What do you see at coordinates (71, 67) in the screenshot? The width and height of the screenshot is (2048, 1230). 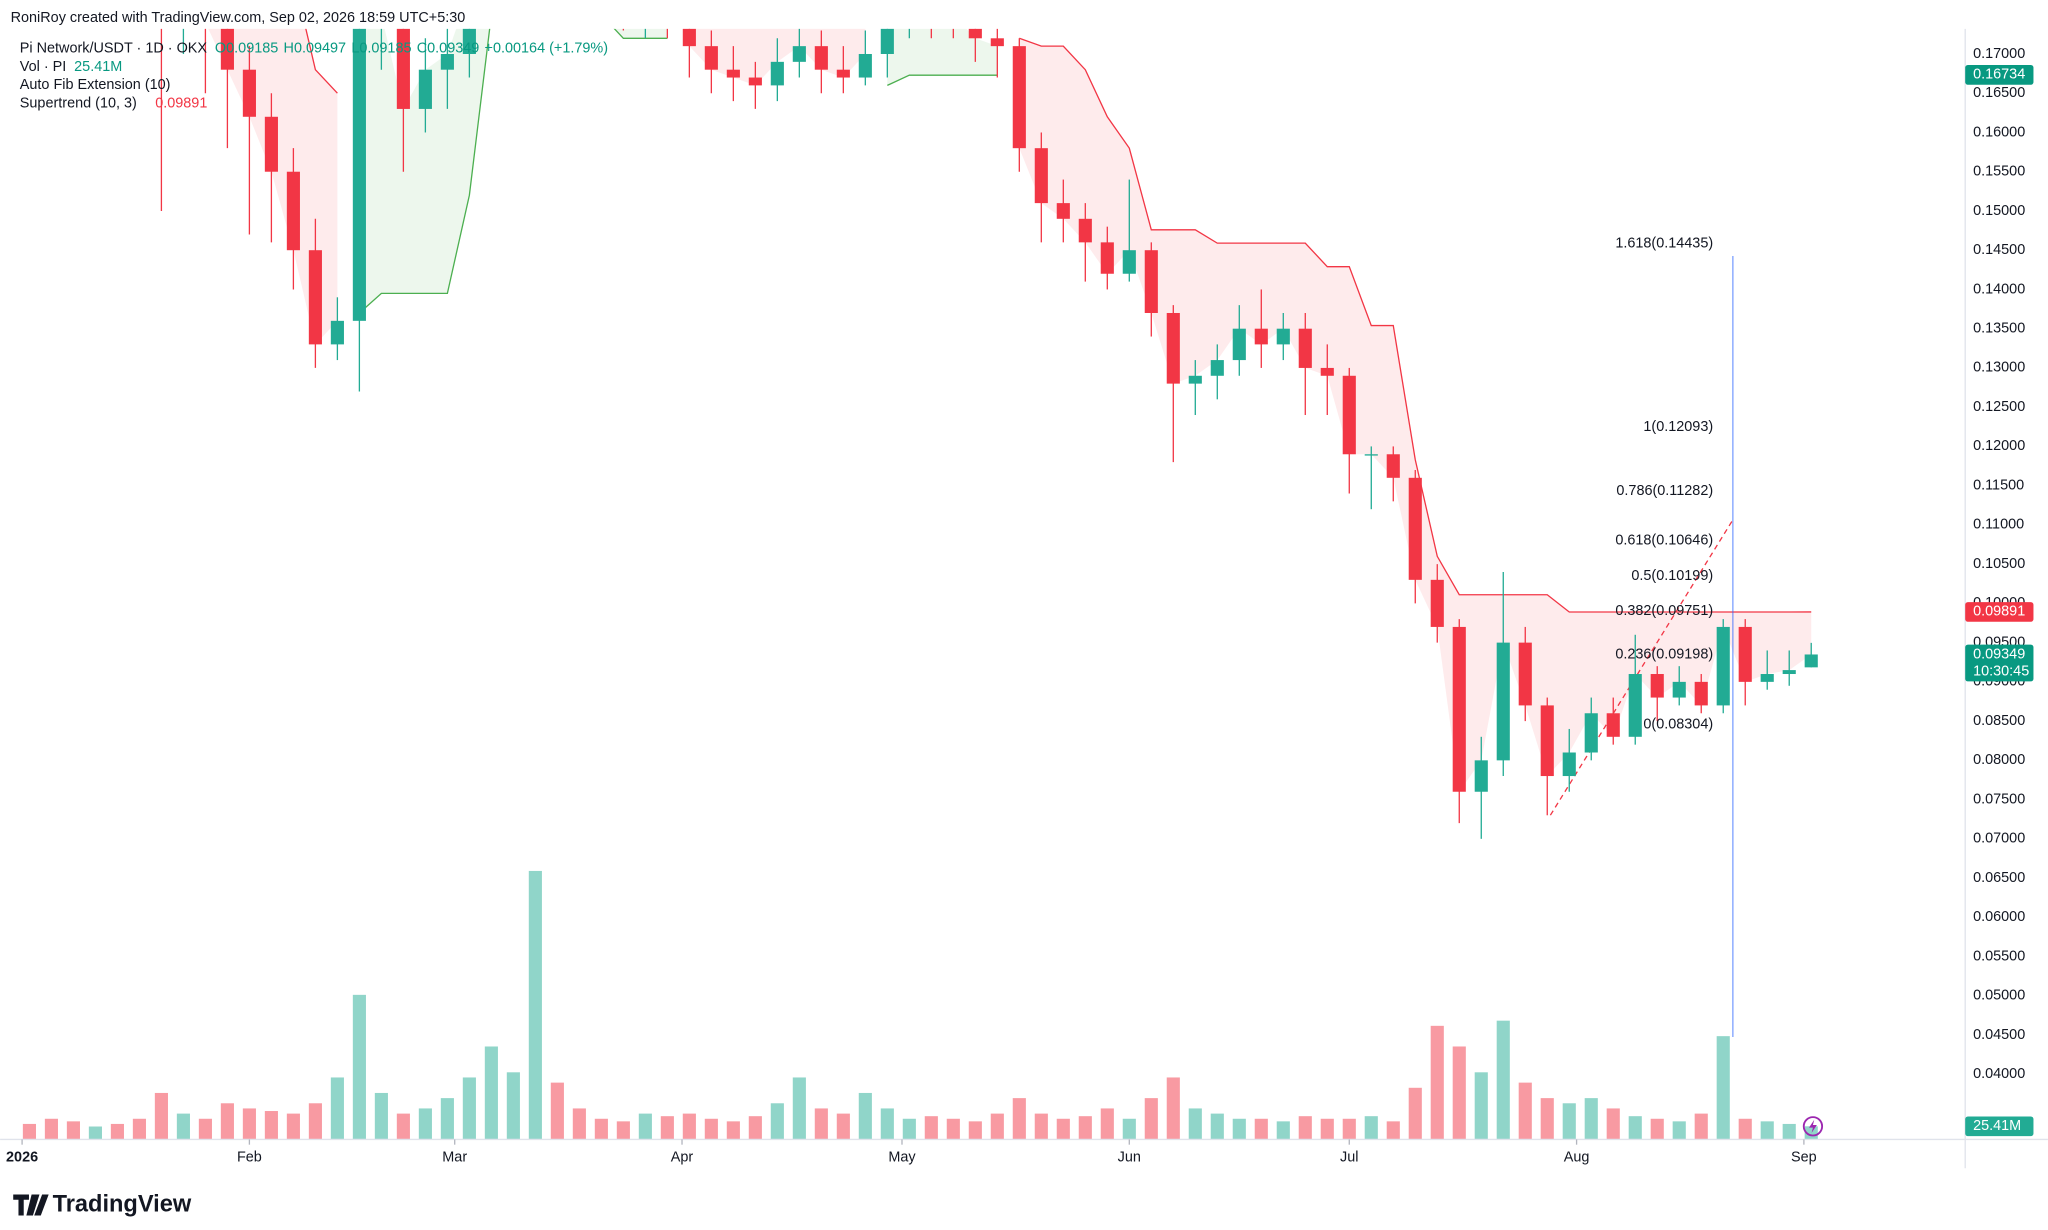 I see `legend-volume: Vol · PI 25.41M` at bounding box center [71, 67].